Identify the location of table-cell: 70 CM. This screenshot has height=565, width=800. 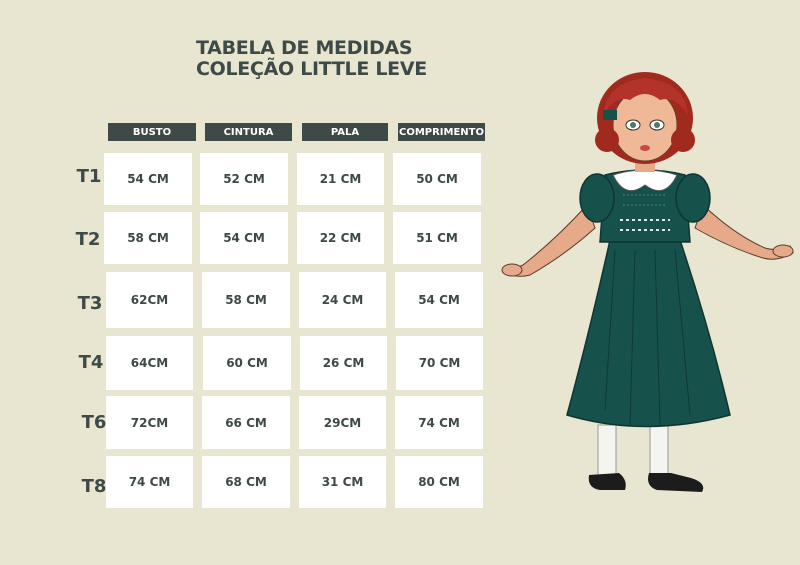
(439, 363).